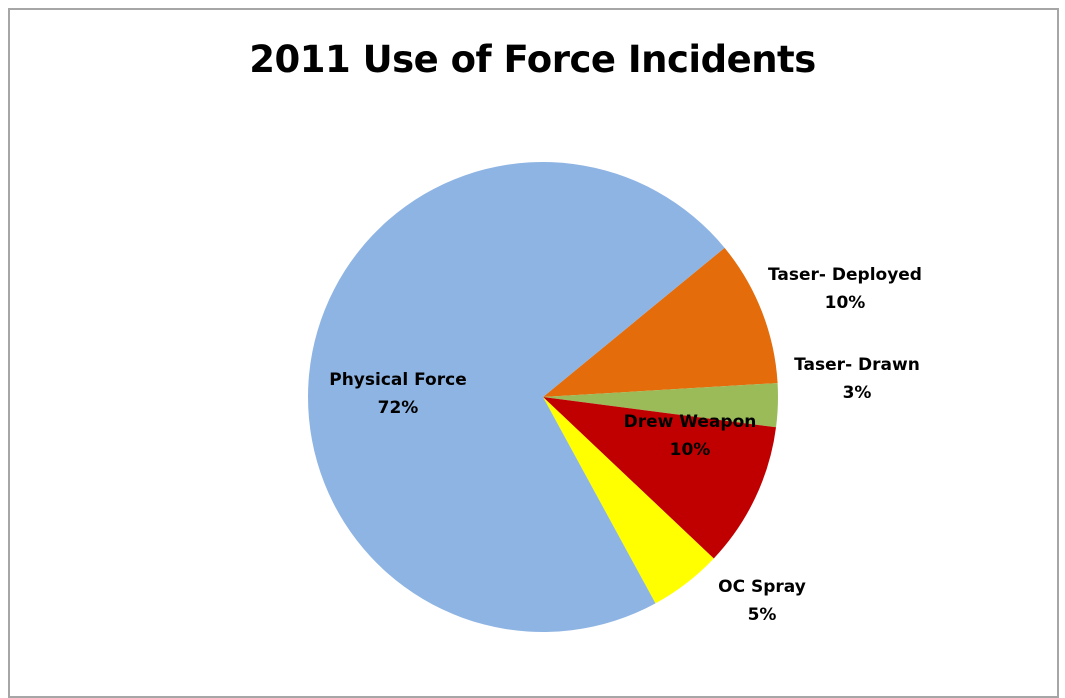  I want to click on pie-slice-taser-deployed, so click(660, 322).